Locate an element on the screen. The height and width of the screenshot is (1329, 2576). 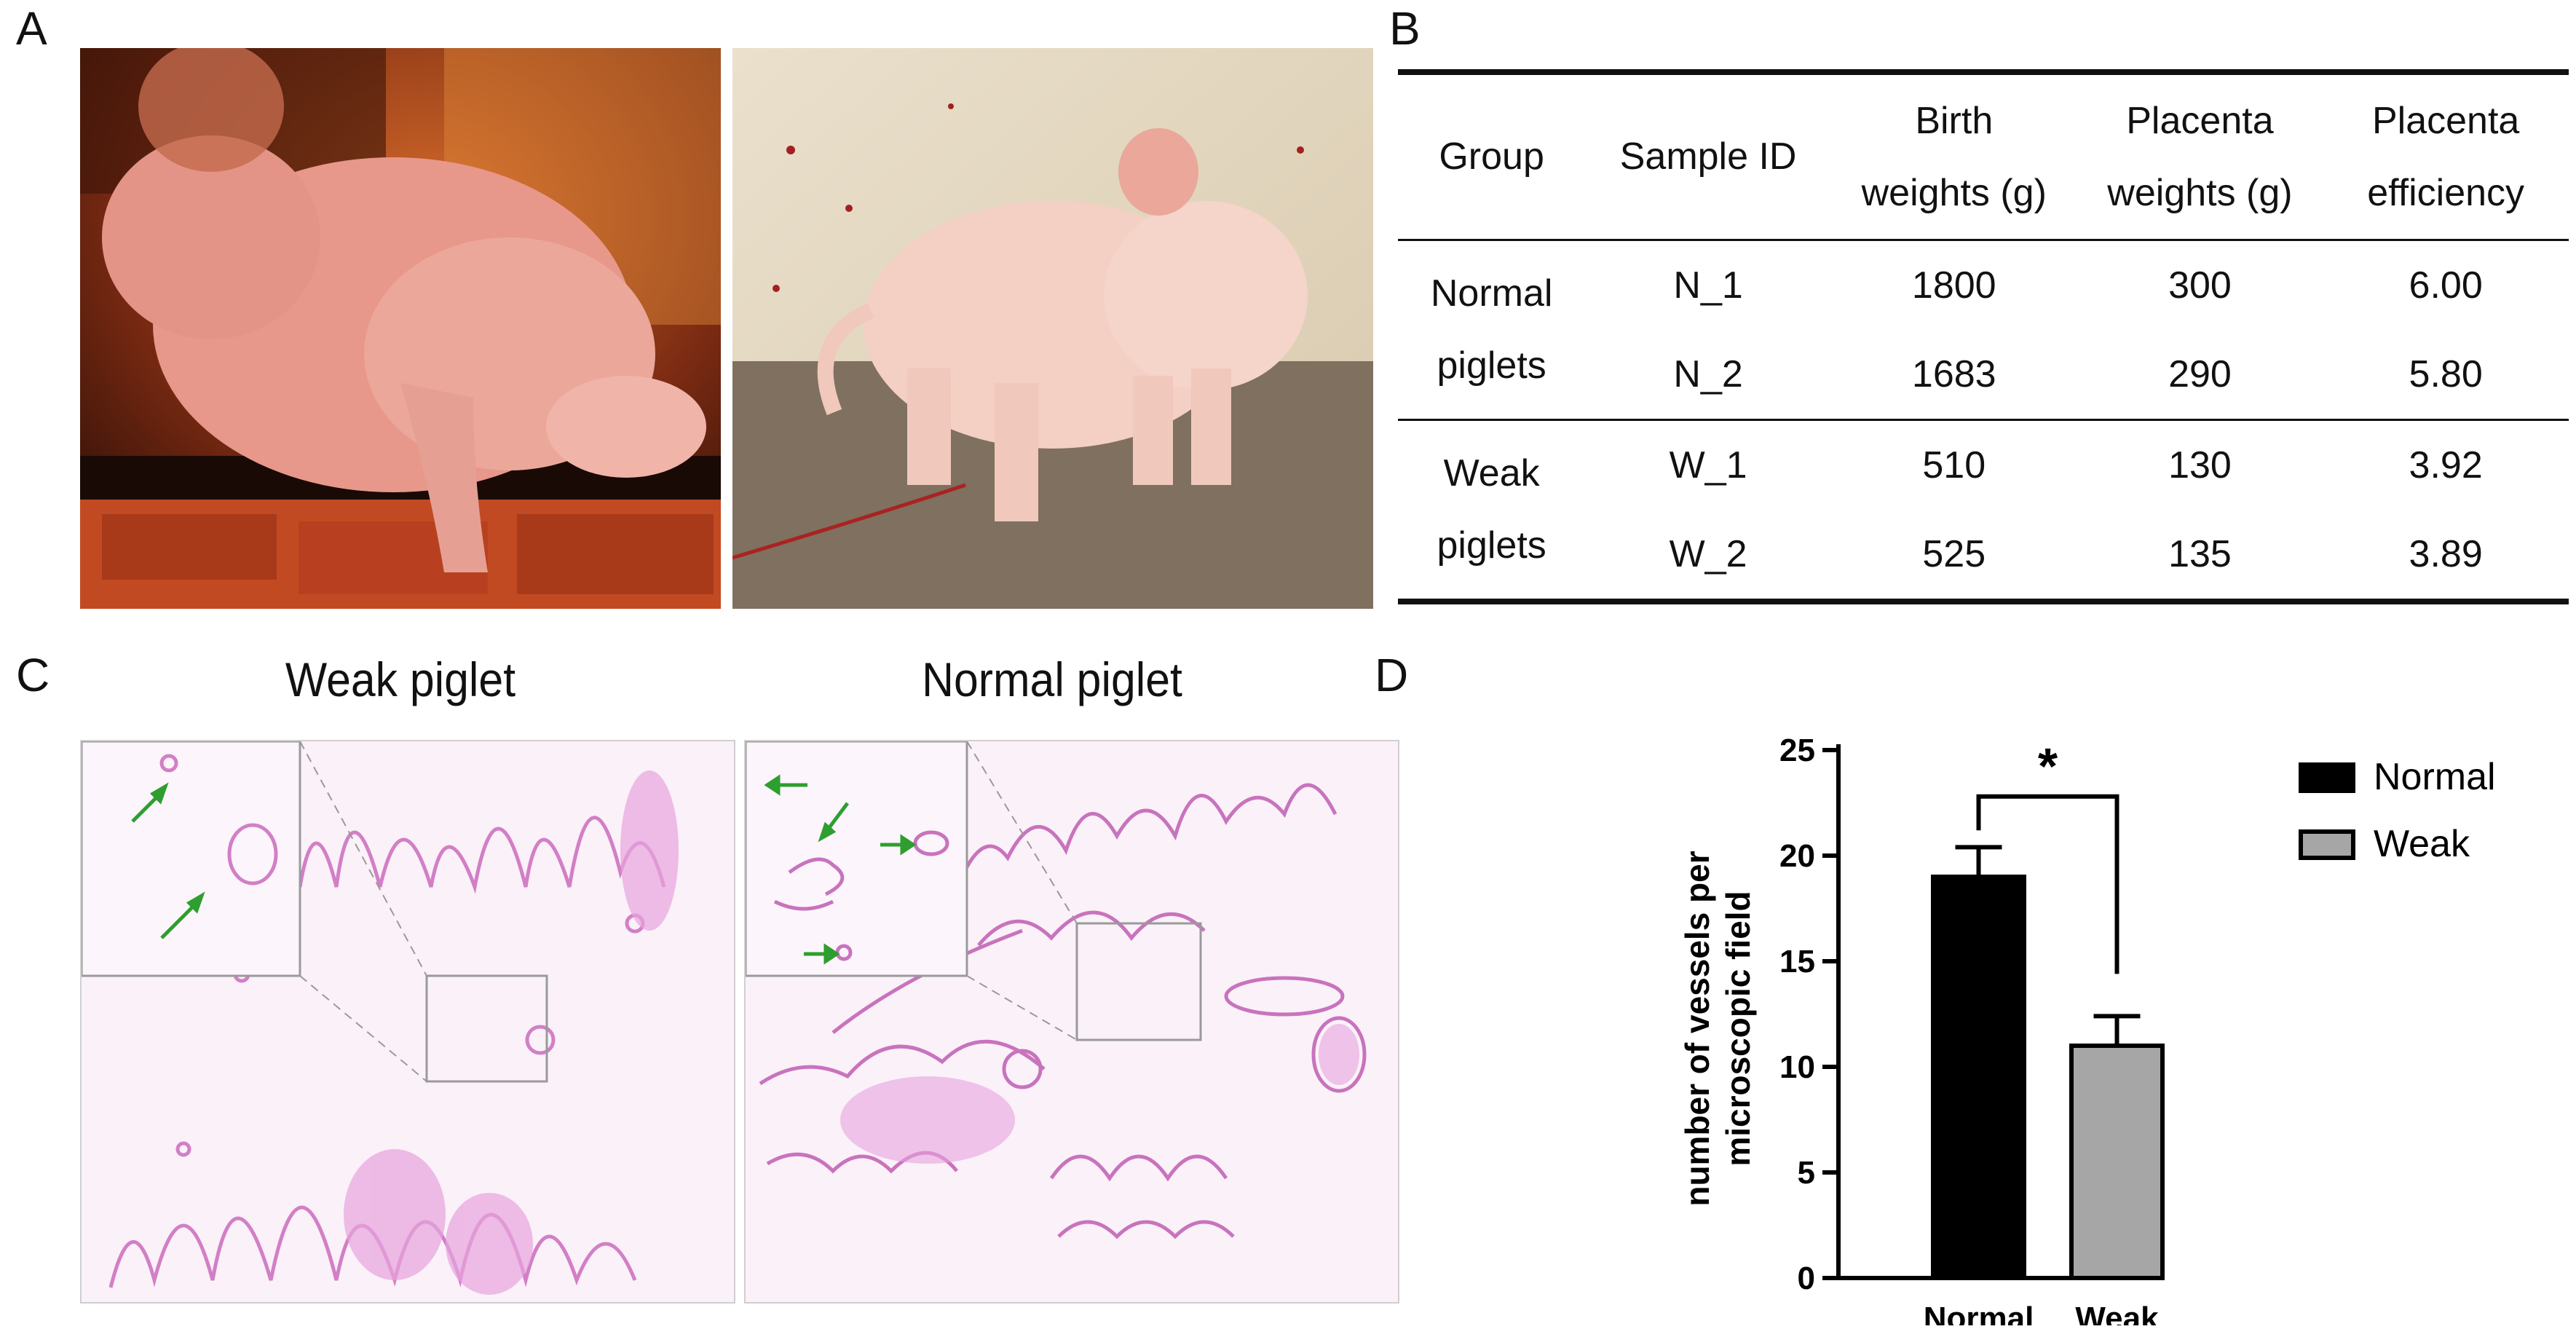
legend-swatch-weak is located at coordinates (2327, 845).